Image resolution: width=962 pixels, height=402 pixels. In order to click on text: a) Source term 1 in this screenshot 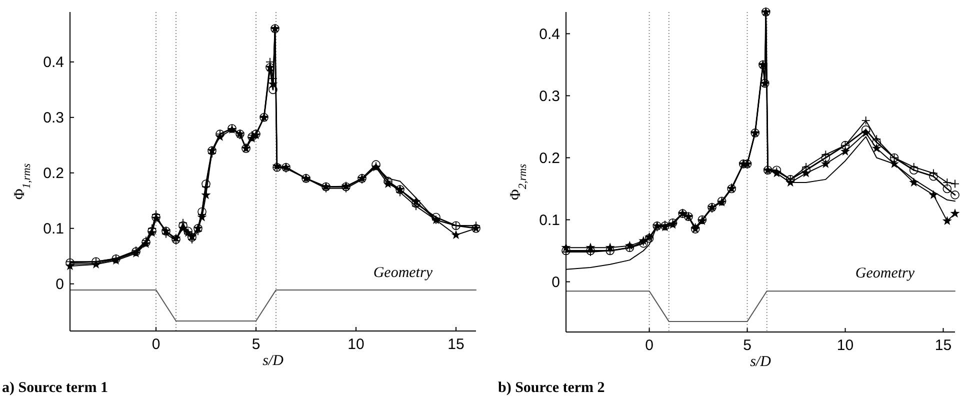, I will do `click(55, 388)`.